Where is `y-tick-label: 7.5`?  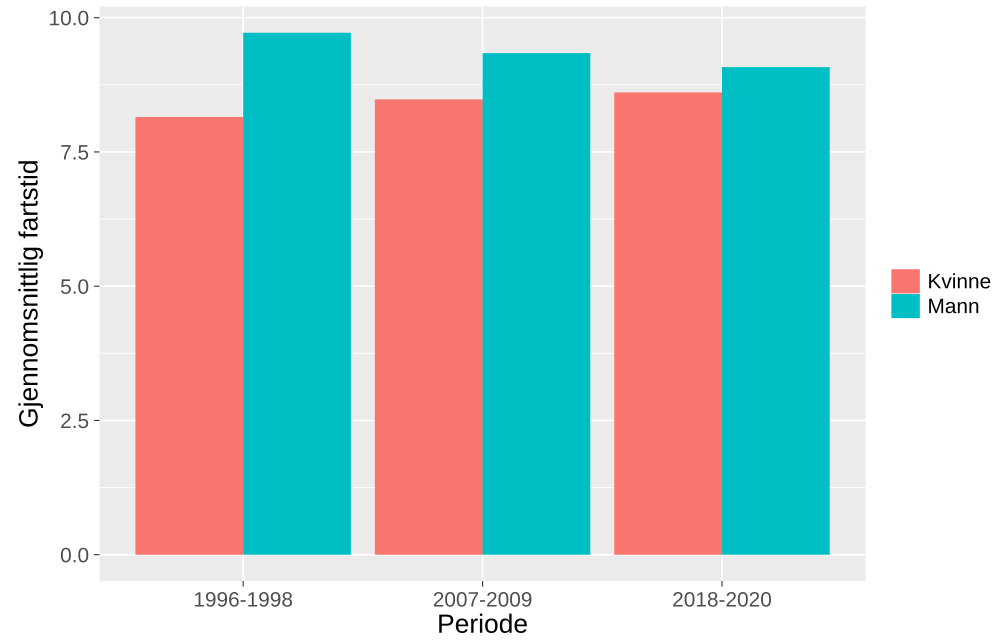 y-tick-label: 7.5 is located at coordinates (74, 152).